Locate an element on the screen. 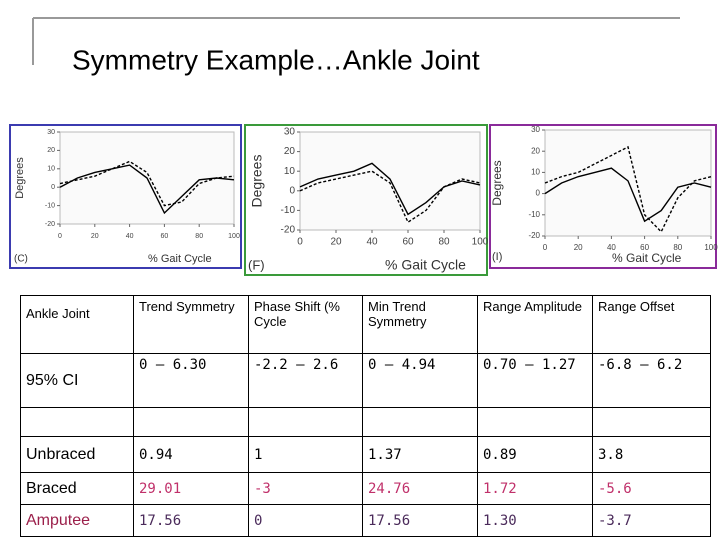  table-row: Unbraced 0.94 1 1.37 0.89 3.8 is located at coordinates (365, 454).